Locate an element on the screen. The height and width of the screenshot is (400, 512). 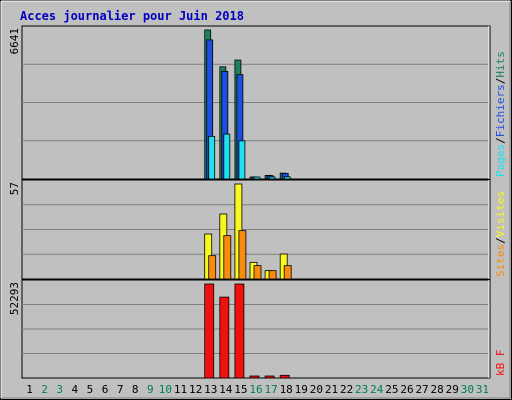
x-tick-label-day-10: 10 is located at coordinates (165, 389).